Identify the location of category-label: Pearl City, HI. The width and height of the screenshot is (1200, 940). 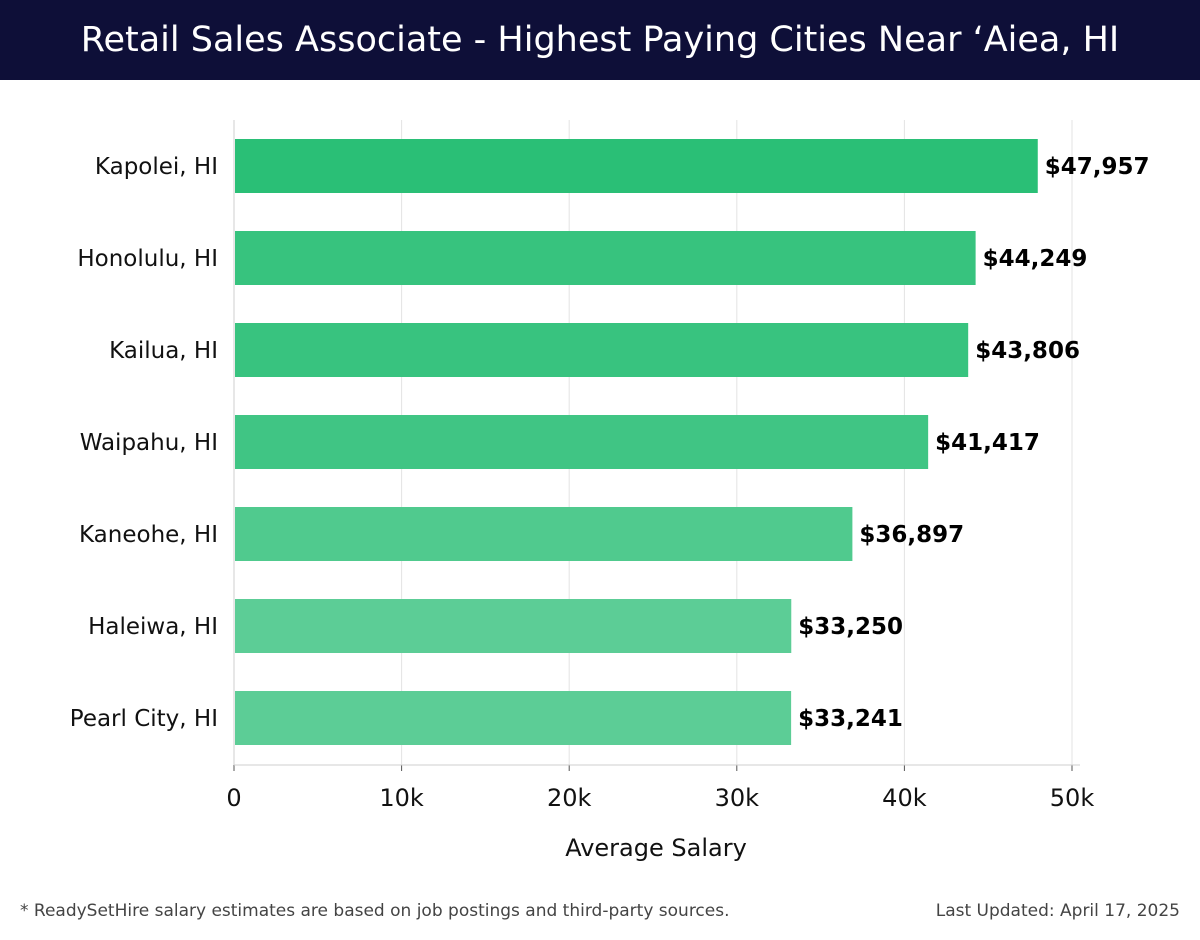
(144, 719).